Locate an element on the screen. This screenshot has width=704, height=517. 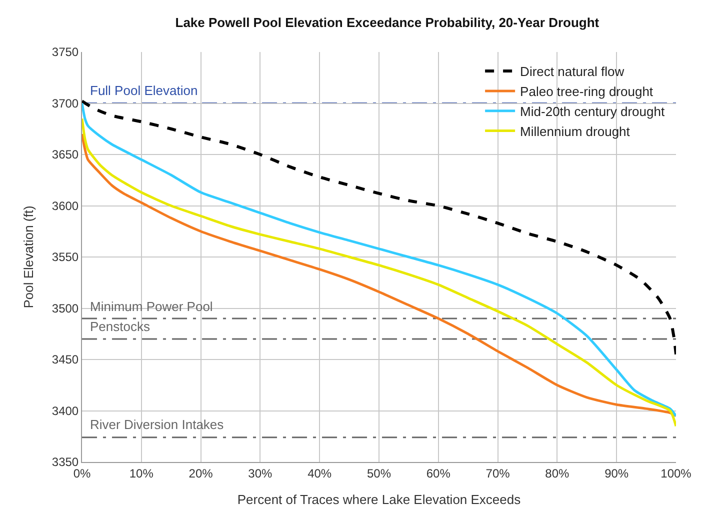
y-tick-label: 3550 is located at coordinates (65, 257).